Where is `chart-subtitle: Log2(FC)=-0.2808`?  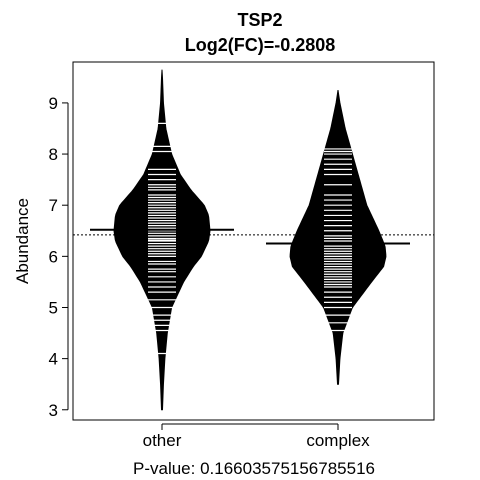
chart-subtitle: Log2(FC)=-0.2808 is located at coordinates (260, 45).